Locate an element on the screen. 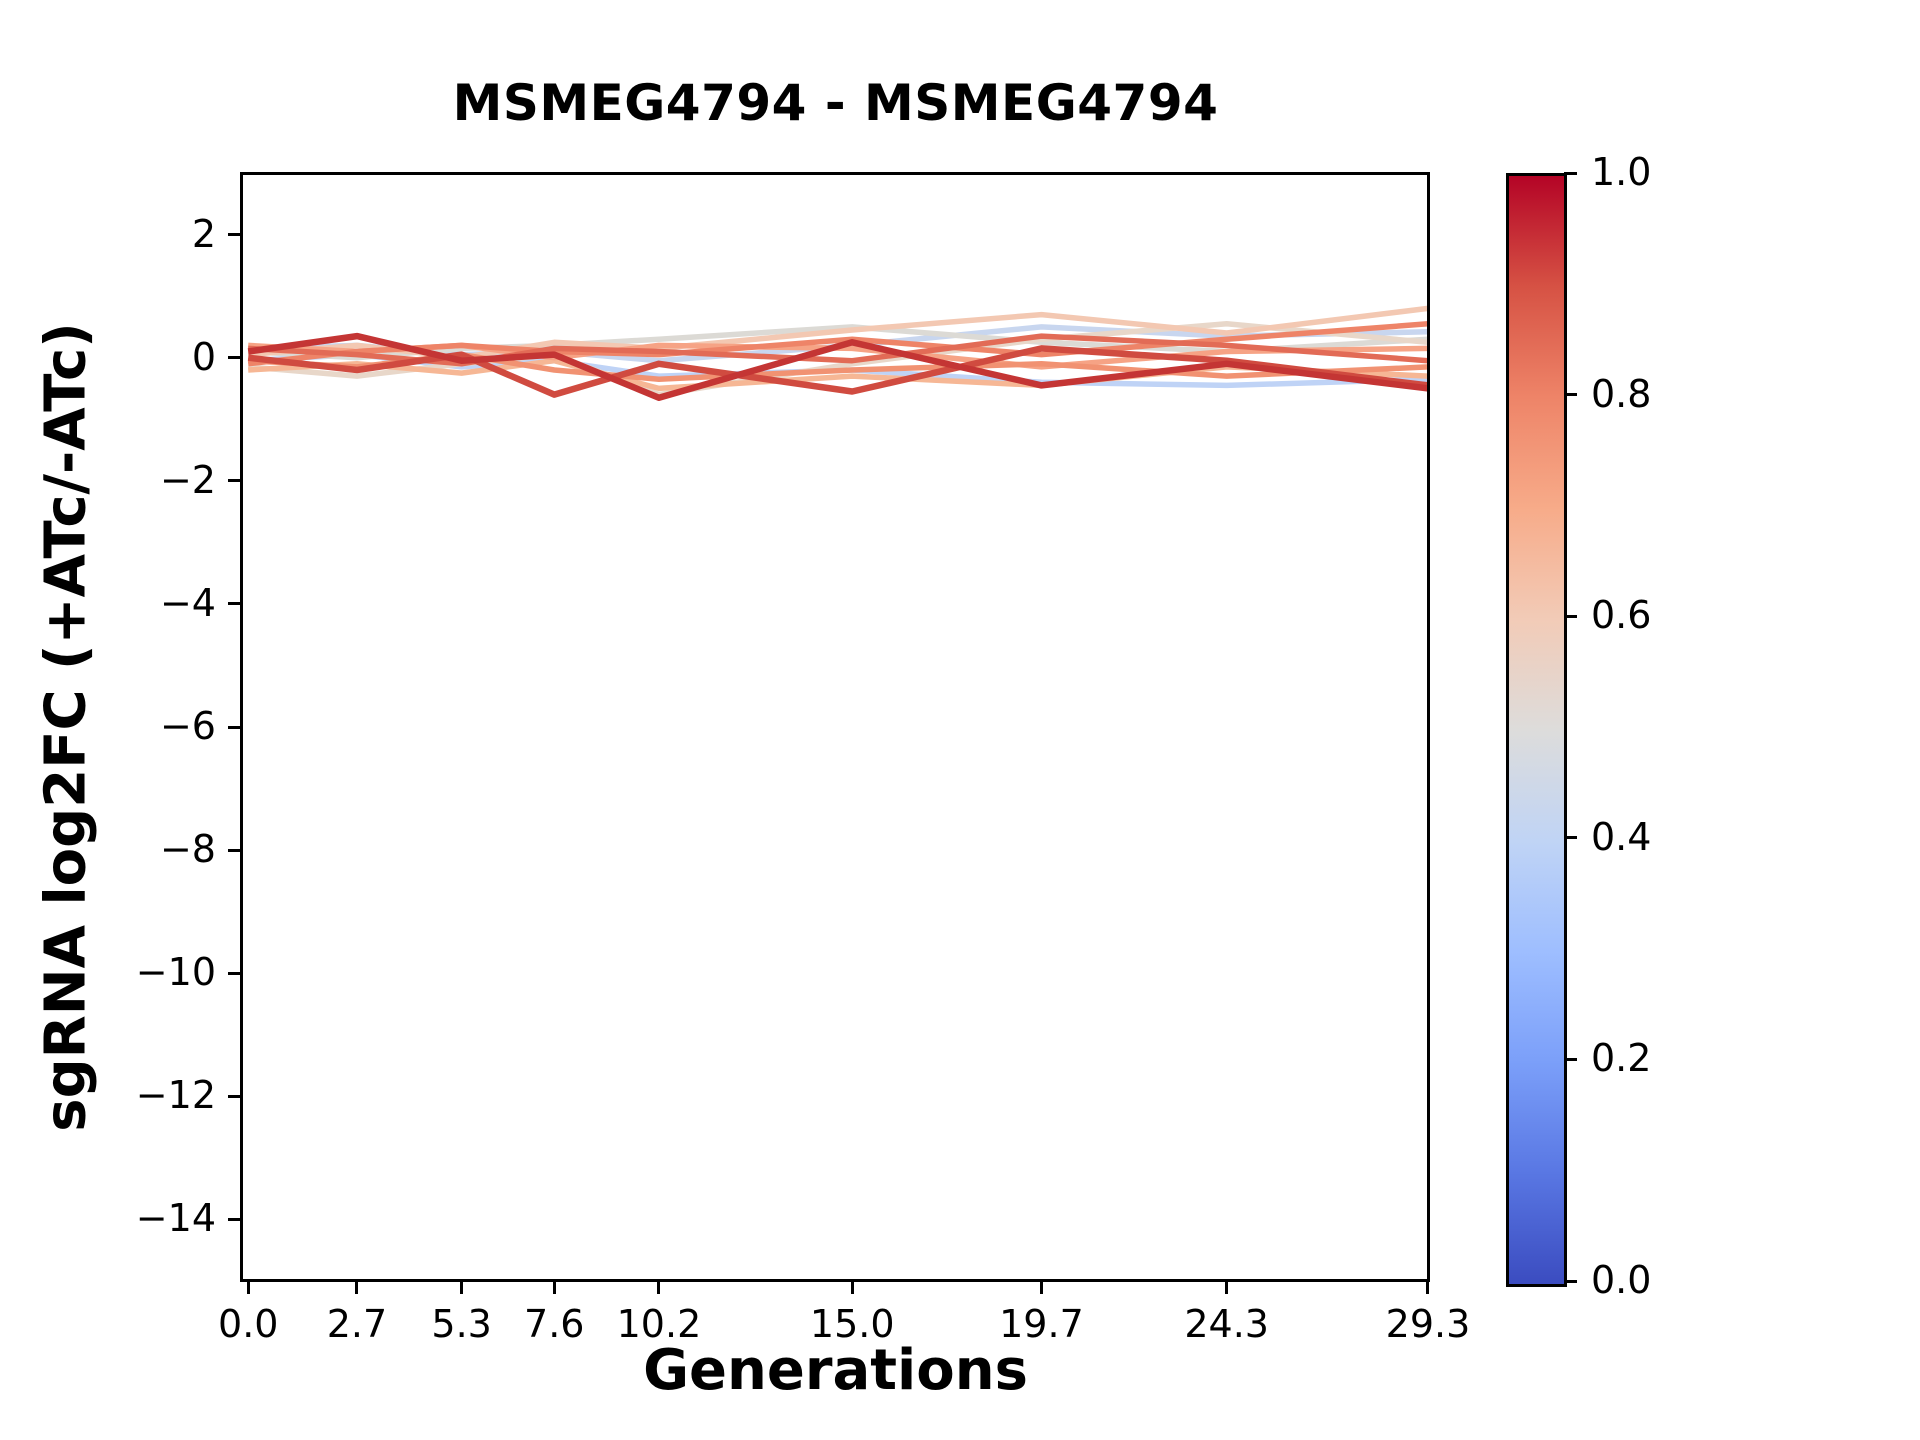 The width and height of the screenshot is (1920, 1440). y-axis-label: sgRNA log2FC (+ATc/-ATc) is located at coordinates (66, 727).